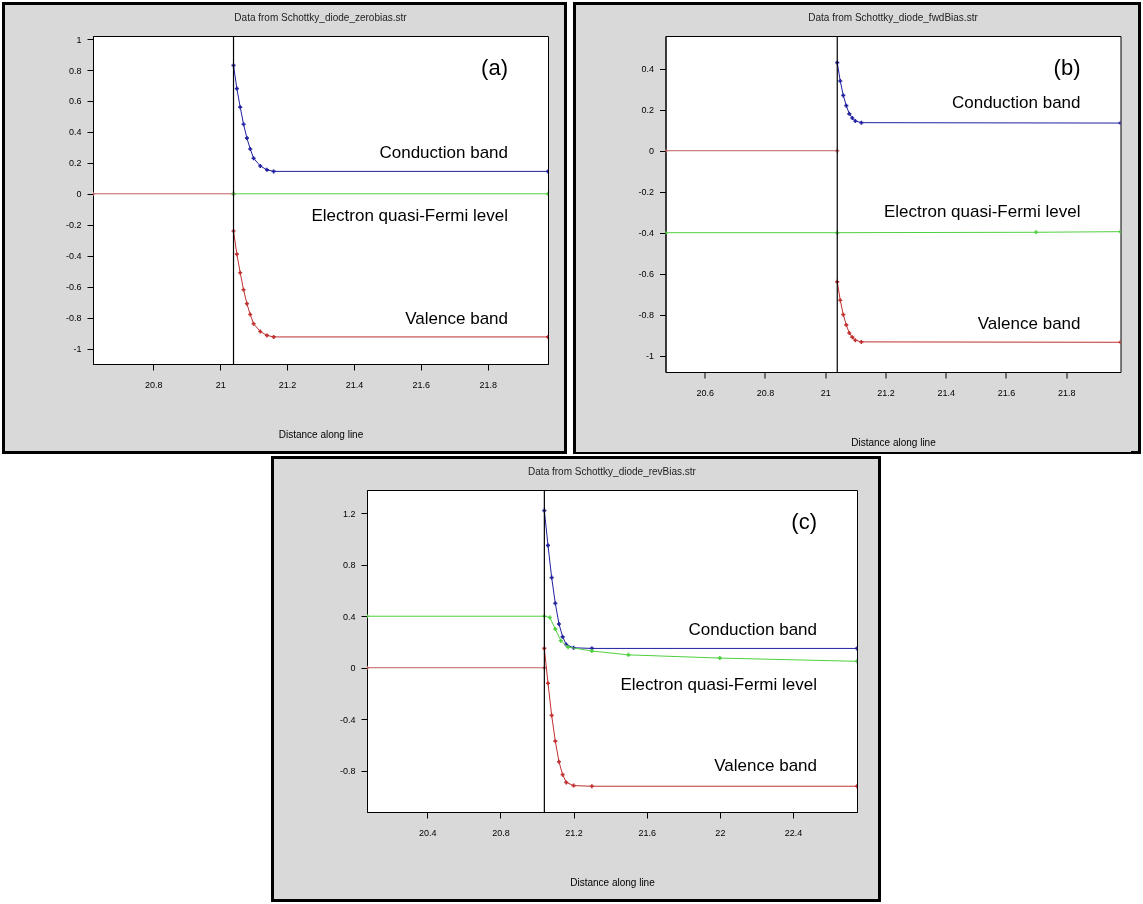 This screenshot has height=904, width=1143. I want to click on chart-title: Data from Schottky_diode_zerobias.str, so click(321, 18).